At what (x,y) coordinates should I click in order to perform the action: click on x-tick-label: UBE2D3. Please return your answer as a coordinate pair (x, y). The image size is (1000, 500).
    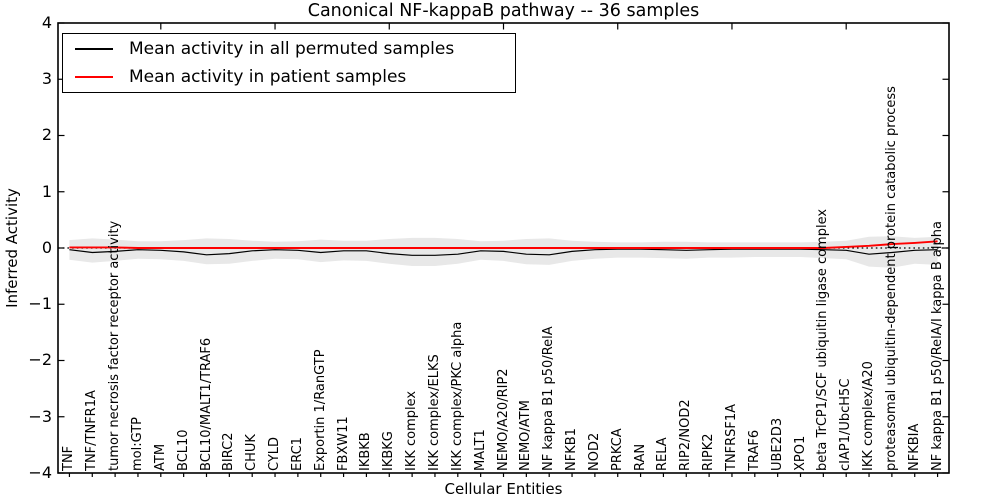
    Looking at the image, I should click on (777, 444).